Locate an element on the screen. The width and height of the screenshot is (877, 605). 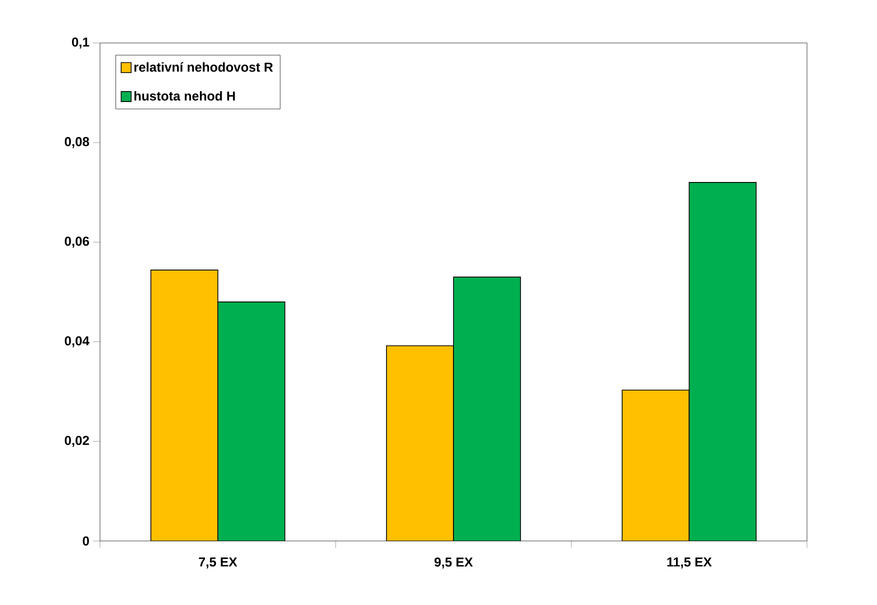
y-tick-label: 0,02 is located at coordinates (76, 441).